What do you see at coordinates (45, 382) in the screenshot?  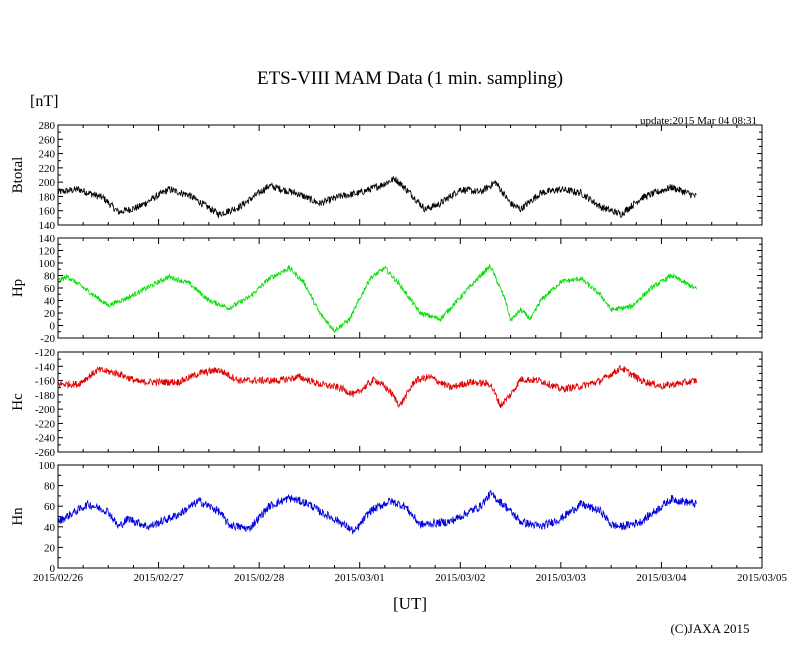 I see `y-tick-label: -160` at bounding box center [45, 382].